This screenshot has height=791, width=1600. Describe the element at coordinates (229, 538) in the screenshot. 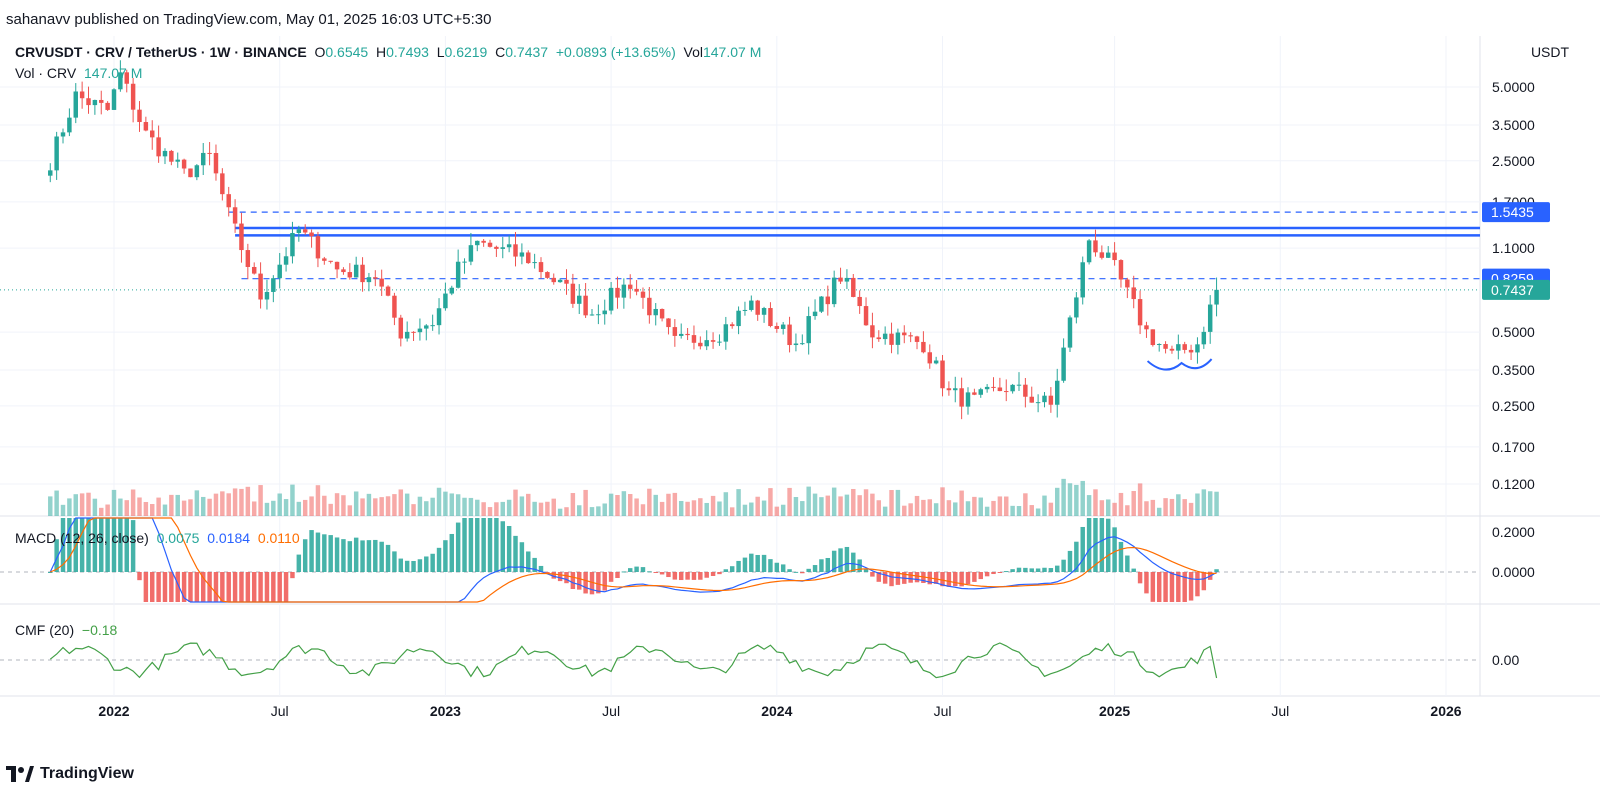

I see `macd-line-value: 0.0184` at that location.